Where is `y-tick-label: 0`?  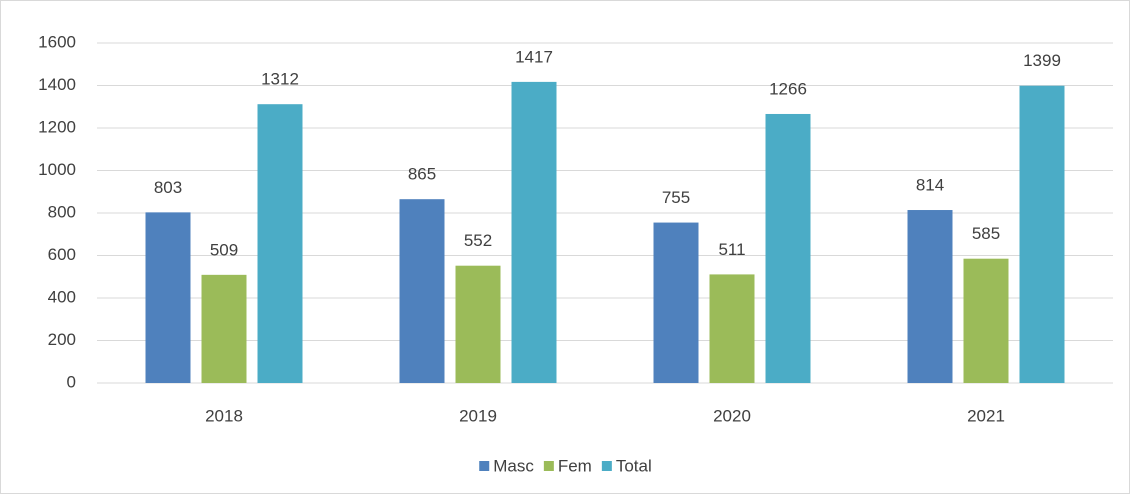 y-tick-label: 0 is located at coordinates (71, 381).